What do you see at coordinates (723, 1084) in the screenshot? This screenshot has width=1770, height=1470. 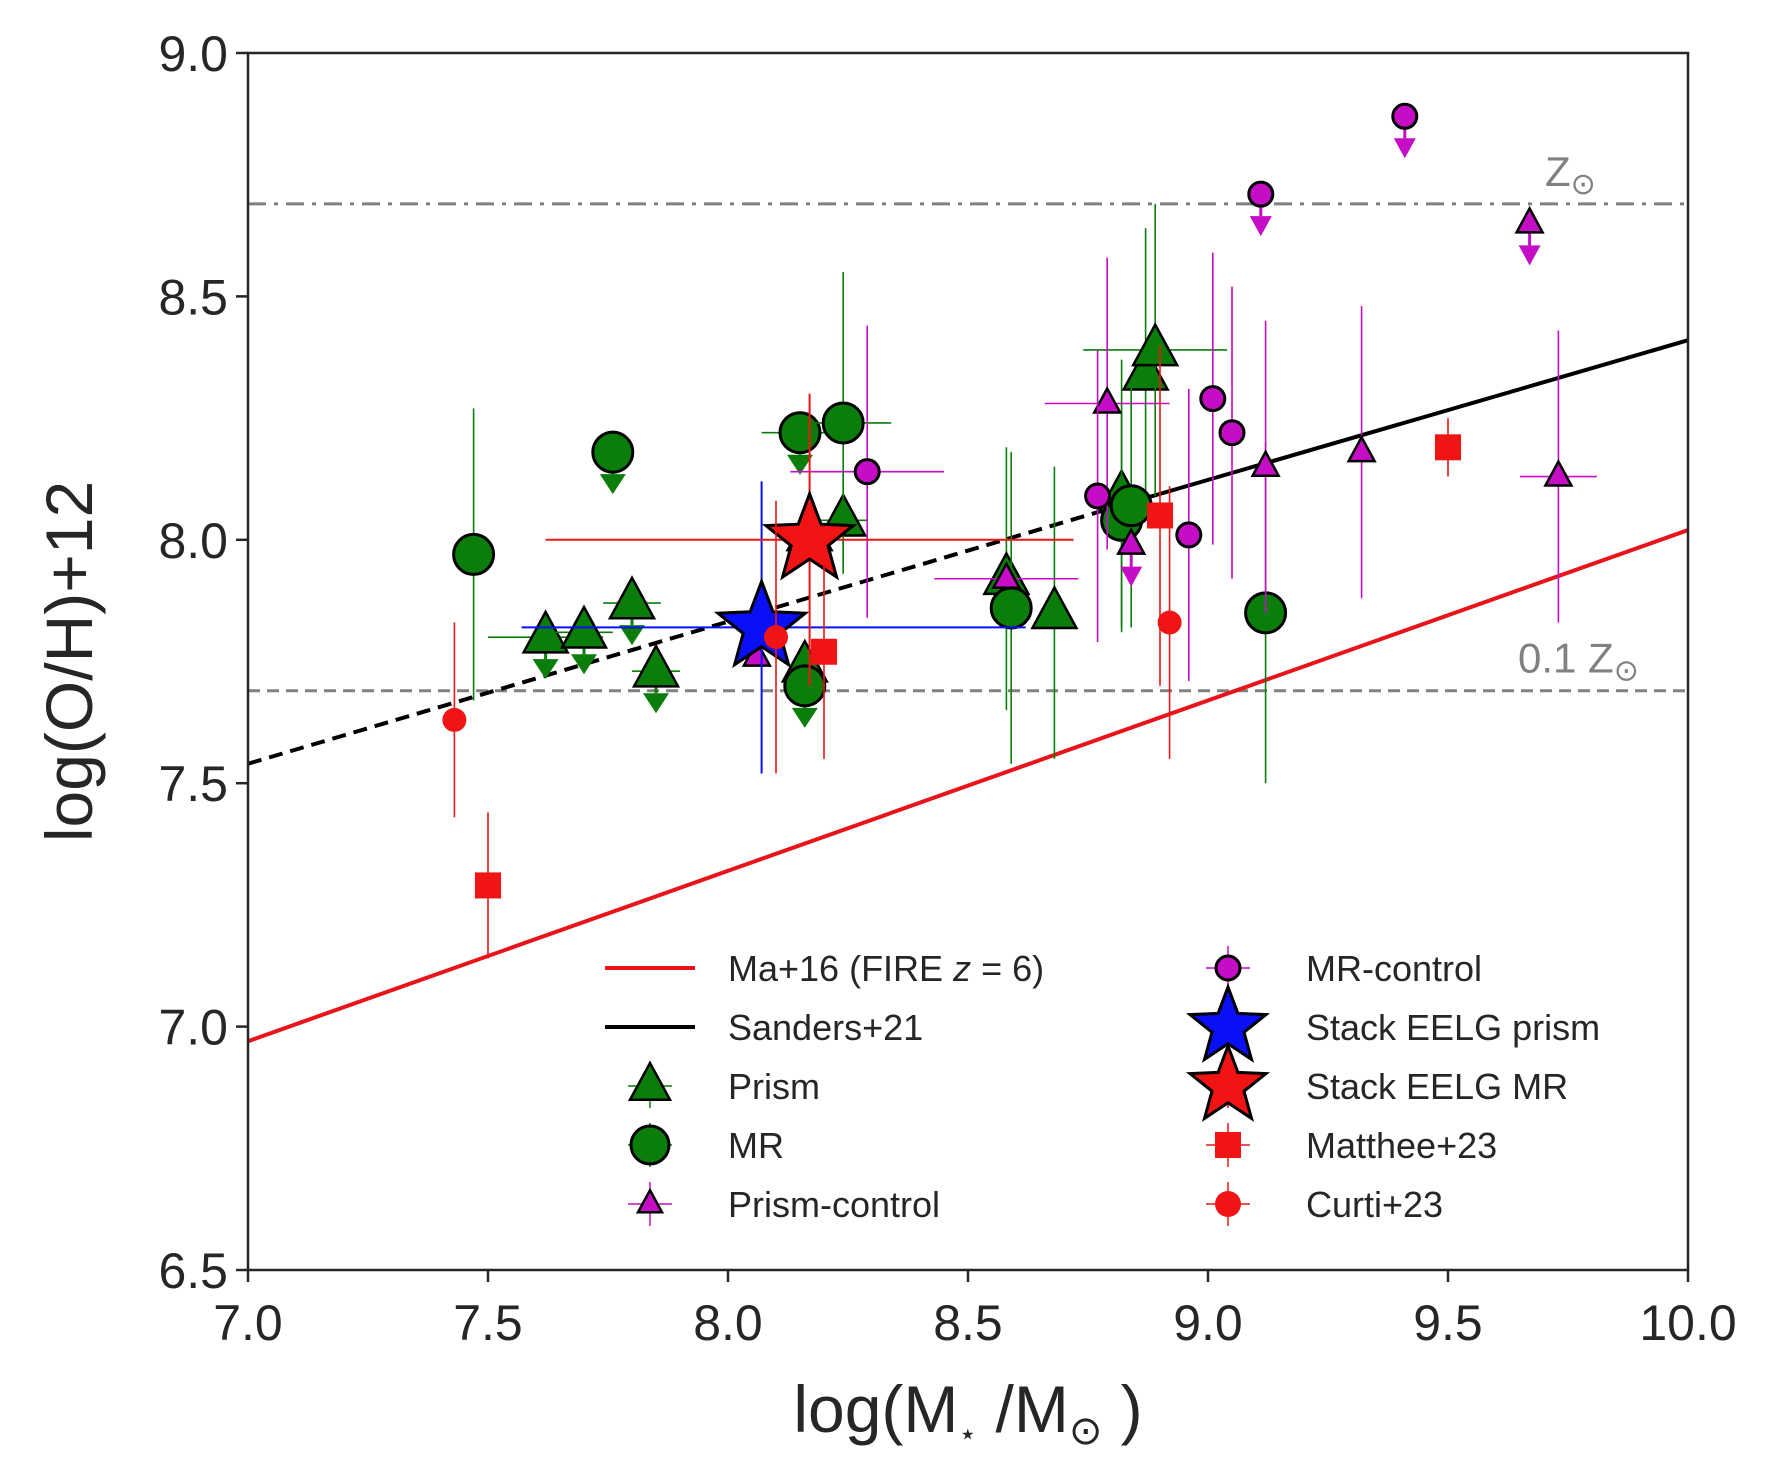 I see `legend-entry: Prism` at bounding box center [723, 1084].